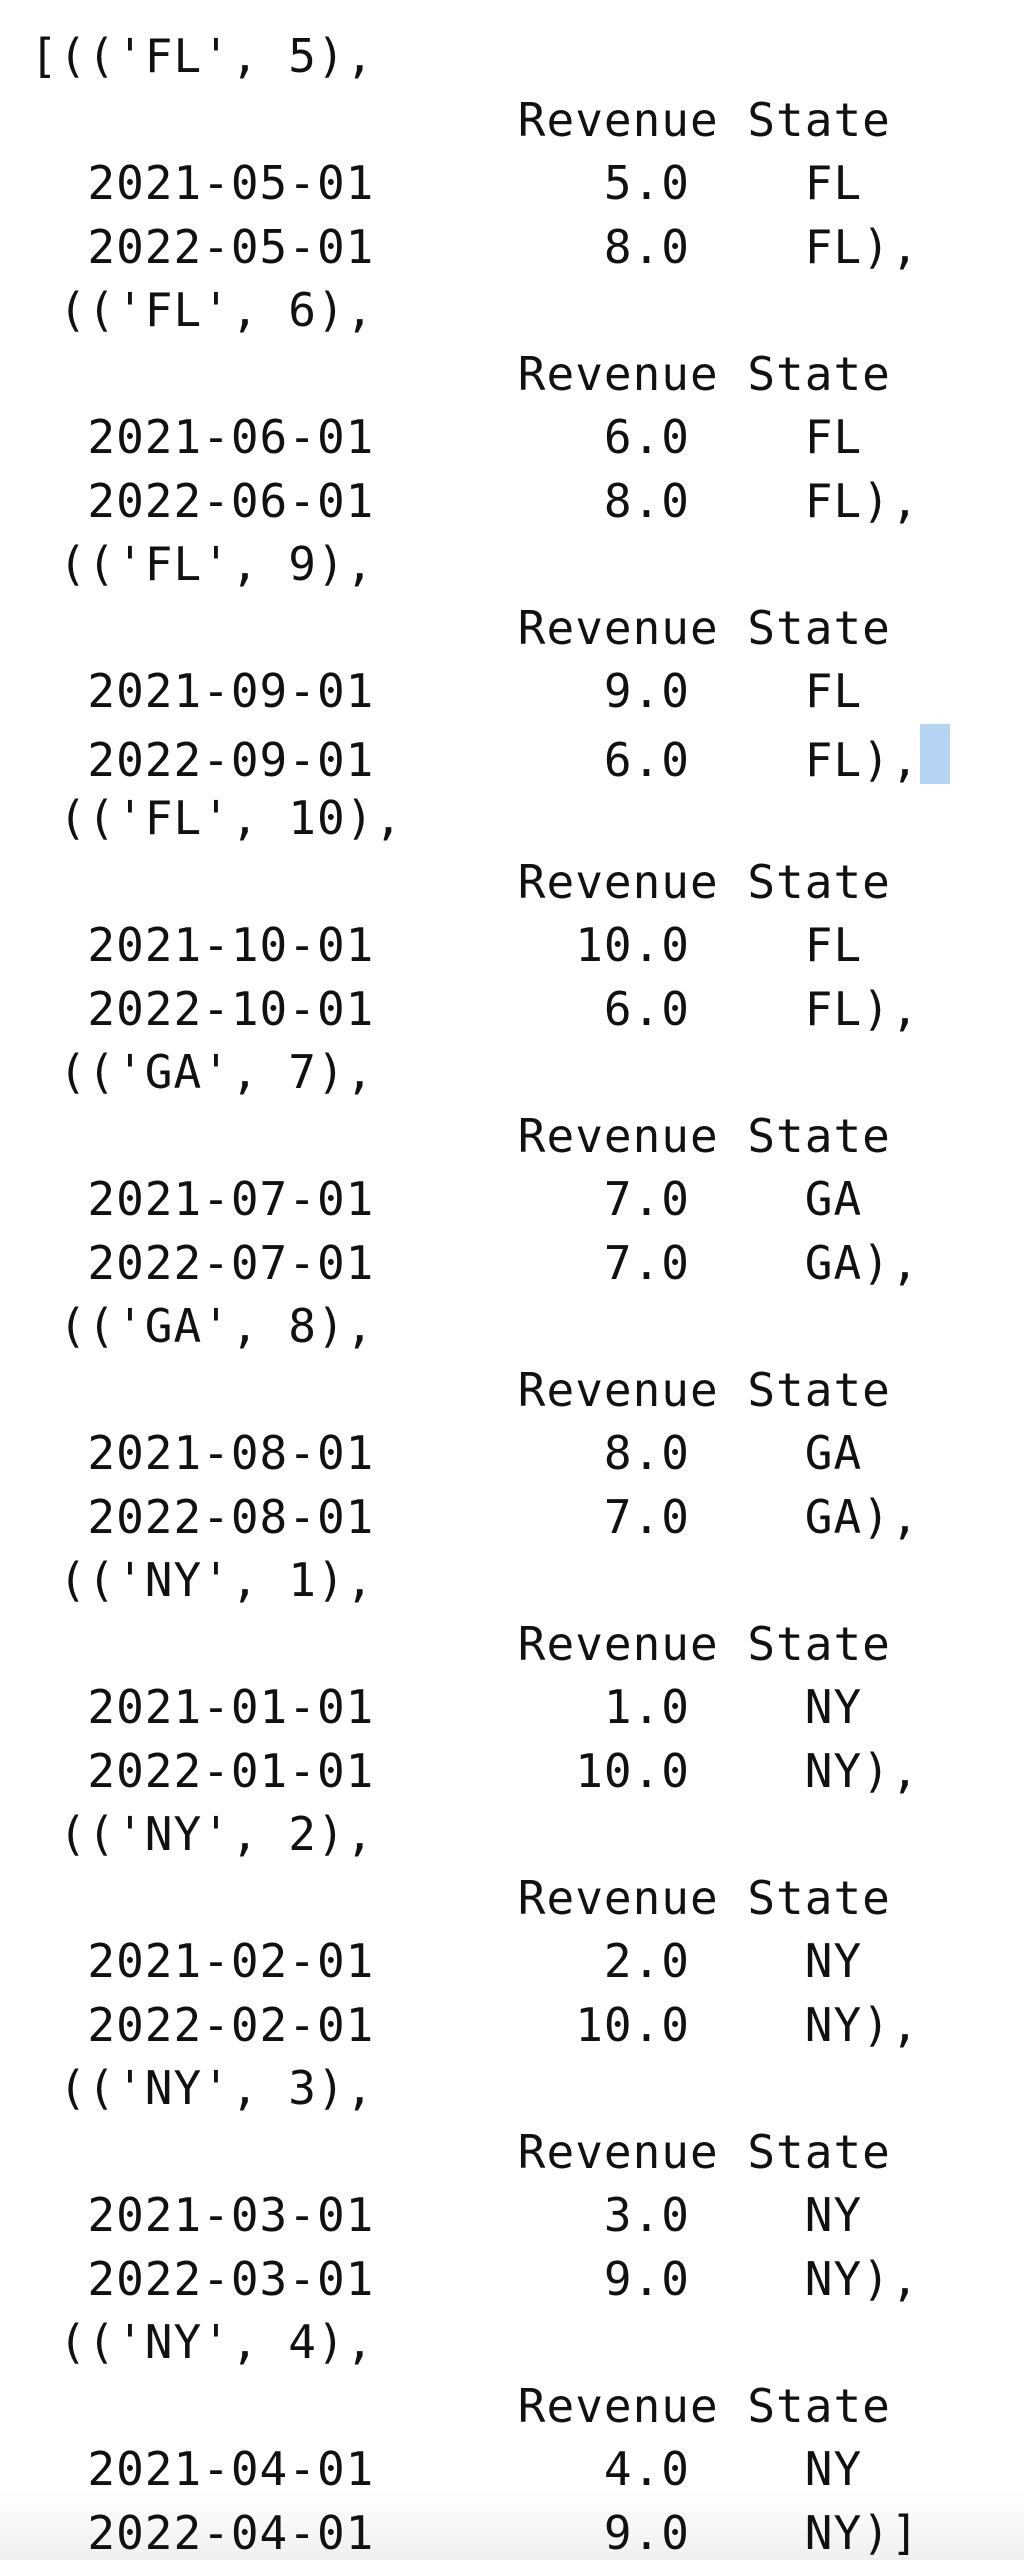 The image size is (1024, 2565). Describe the element at coordinates (527, 2026) in the screenshot. I see `output-line: 2022-02-01 10.0 NY),` at that location.